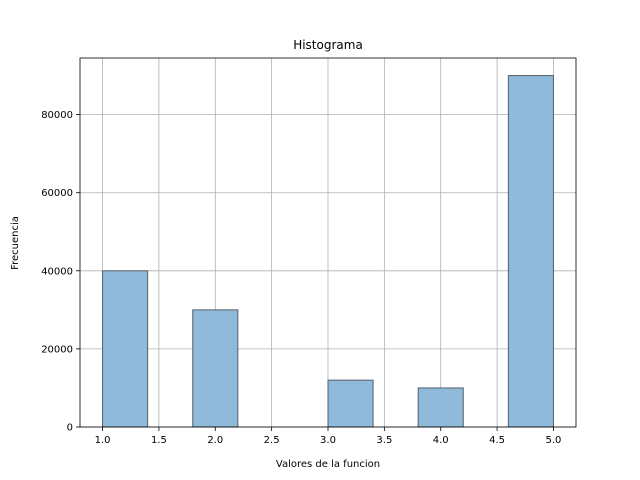 The height and width of the screenshot is (480, 640). I want to click on x-tick-label: 2.5, so click(272, 440).